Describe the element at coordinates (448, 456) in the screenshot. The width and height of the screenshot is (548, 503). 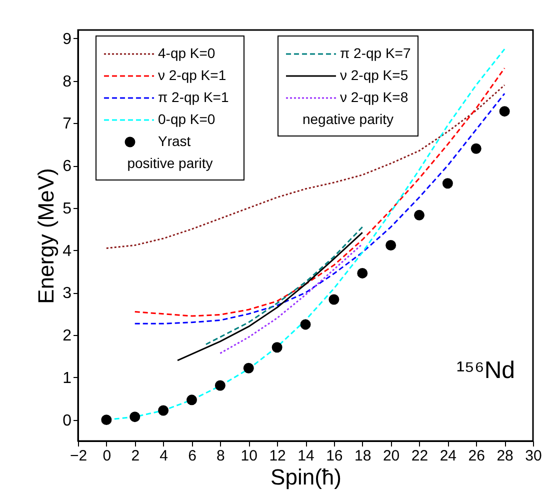
I see `x-tick-label: 24` at that location.